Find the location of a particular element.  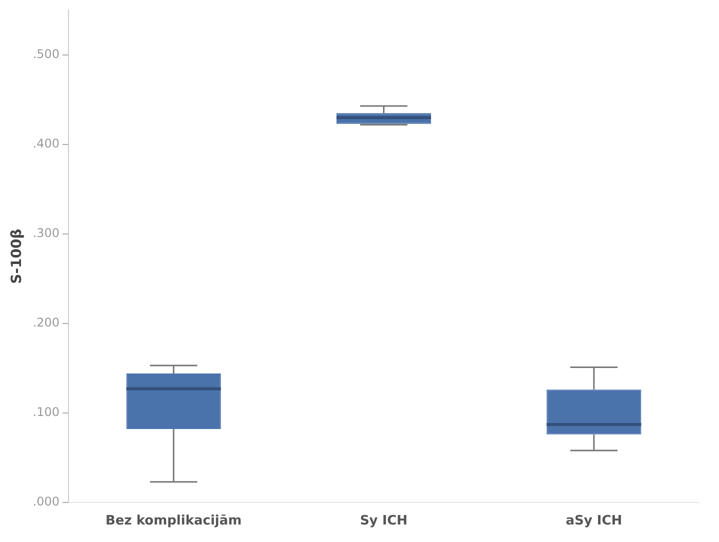

y-tick-label: .200 is located at coordinates (46, 323).